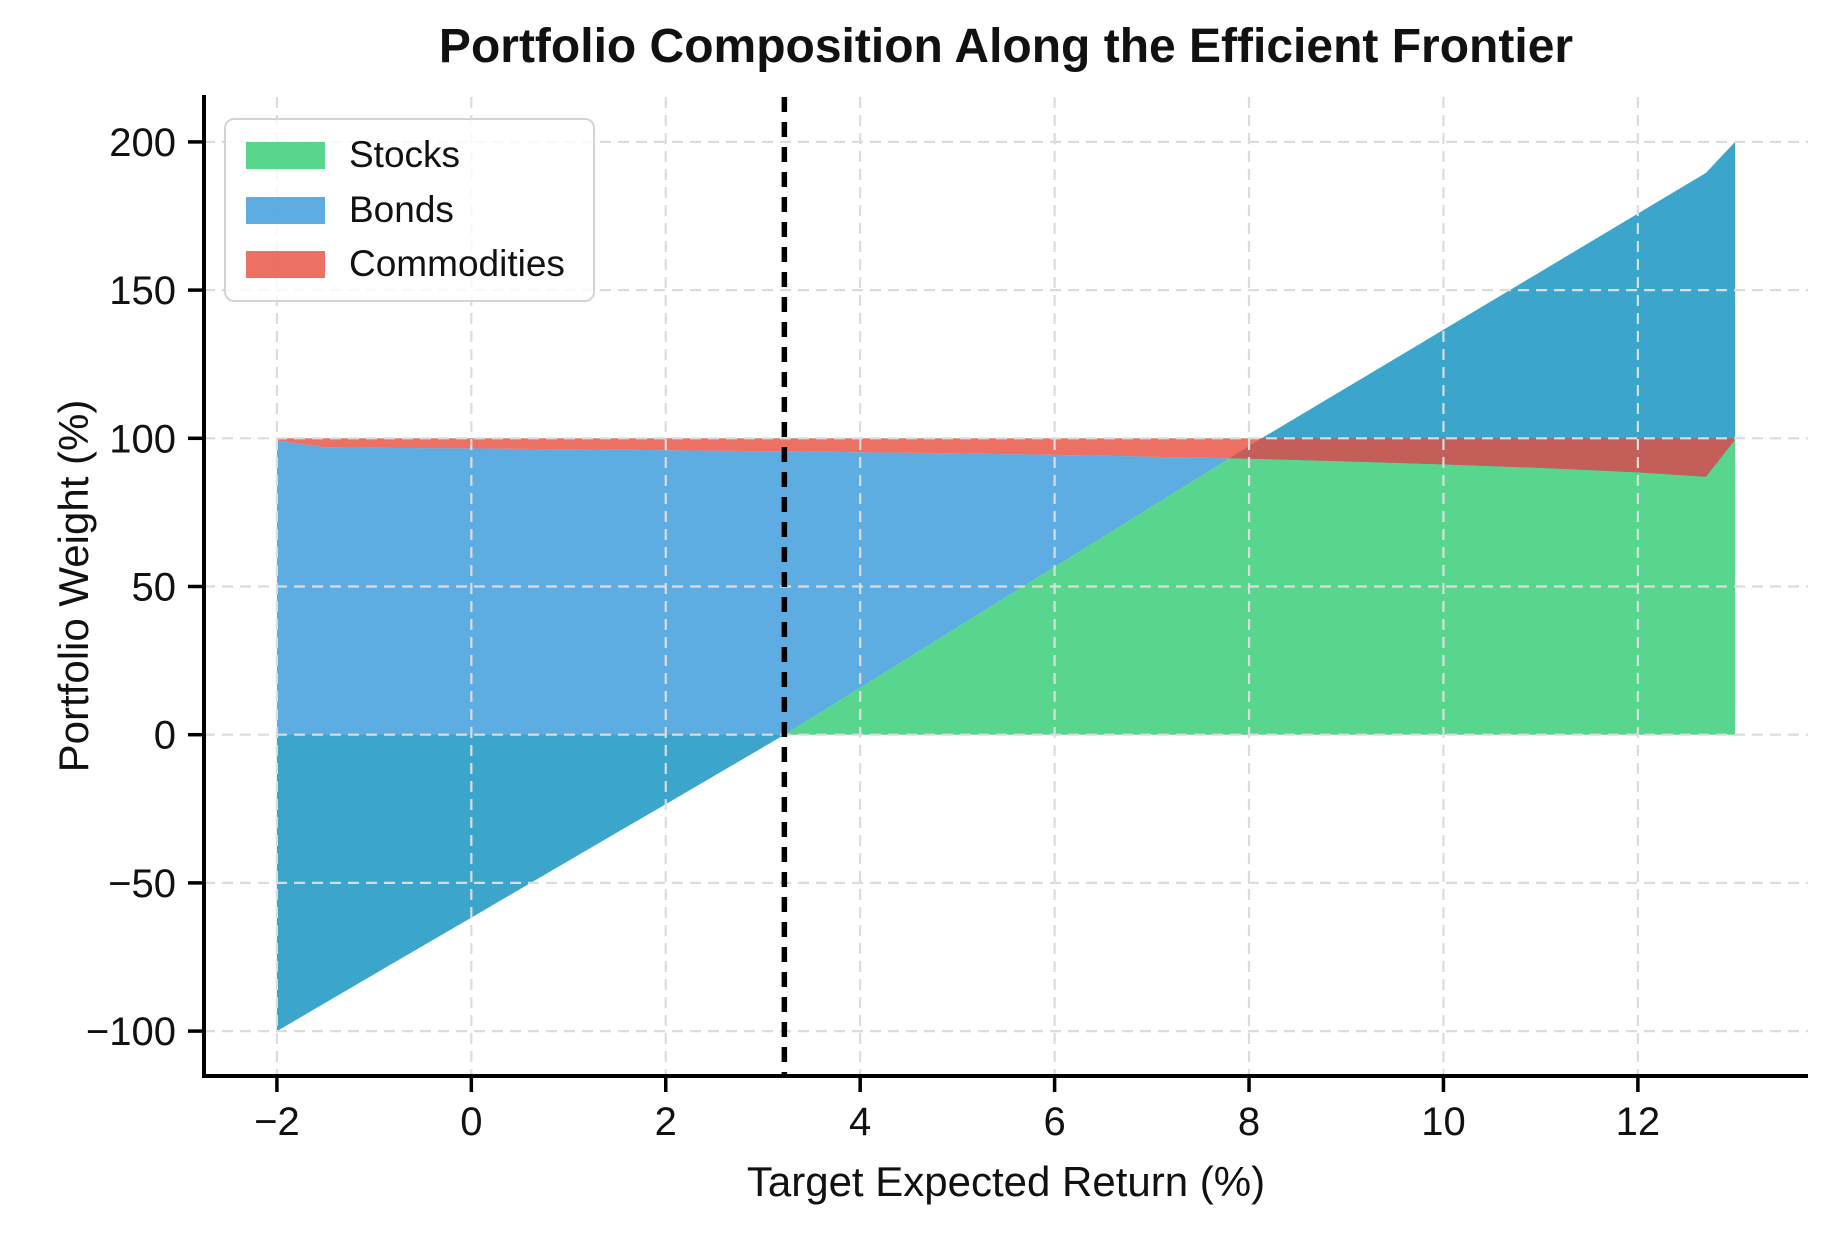 Image resolution: width=1834 pixels, height=1234 pixels. I want to click on legend-item-bonds: Bonds, so click(405, 209).